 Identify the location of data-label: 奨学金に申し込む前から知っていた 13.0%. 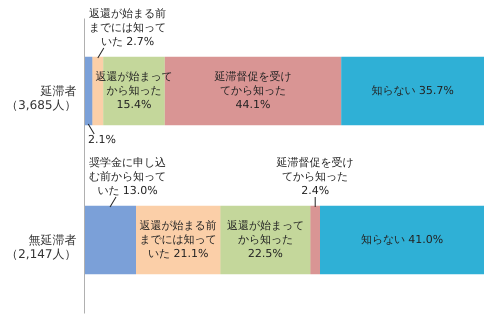
(127, 176).